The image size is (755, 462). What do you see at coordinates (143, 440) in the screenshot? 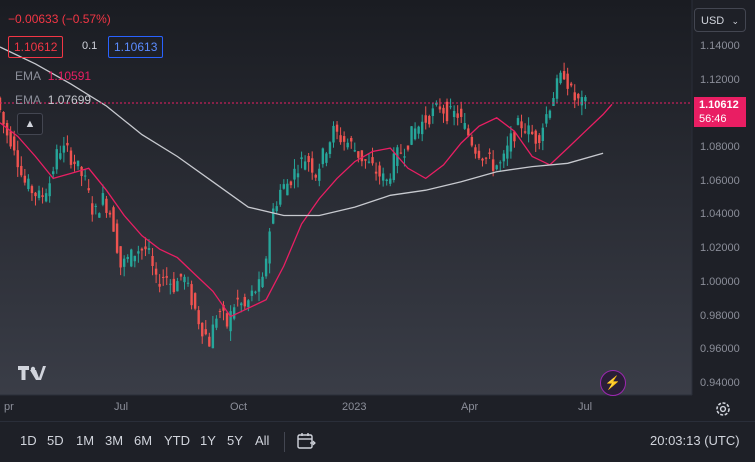
I see `range-button-6m: 6M` at bounding box center [143, 440].